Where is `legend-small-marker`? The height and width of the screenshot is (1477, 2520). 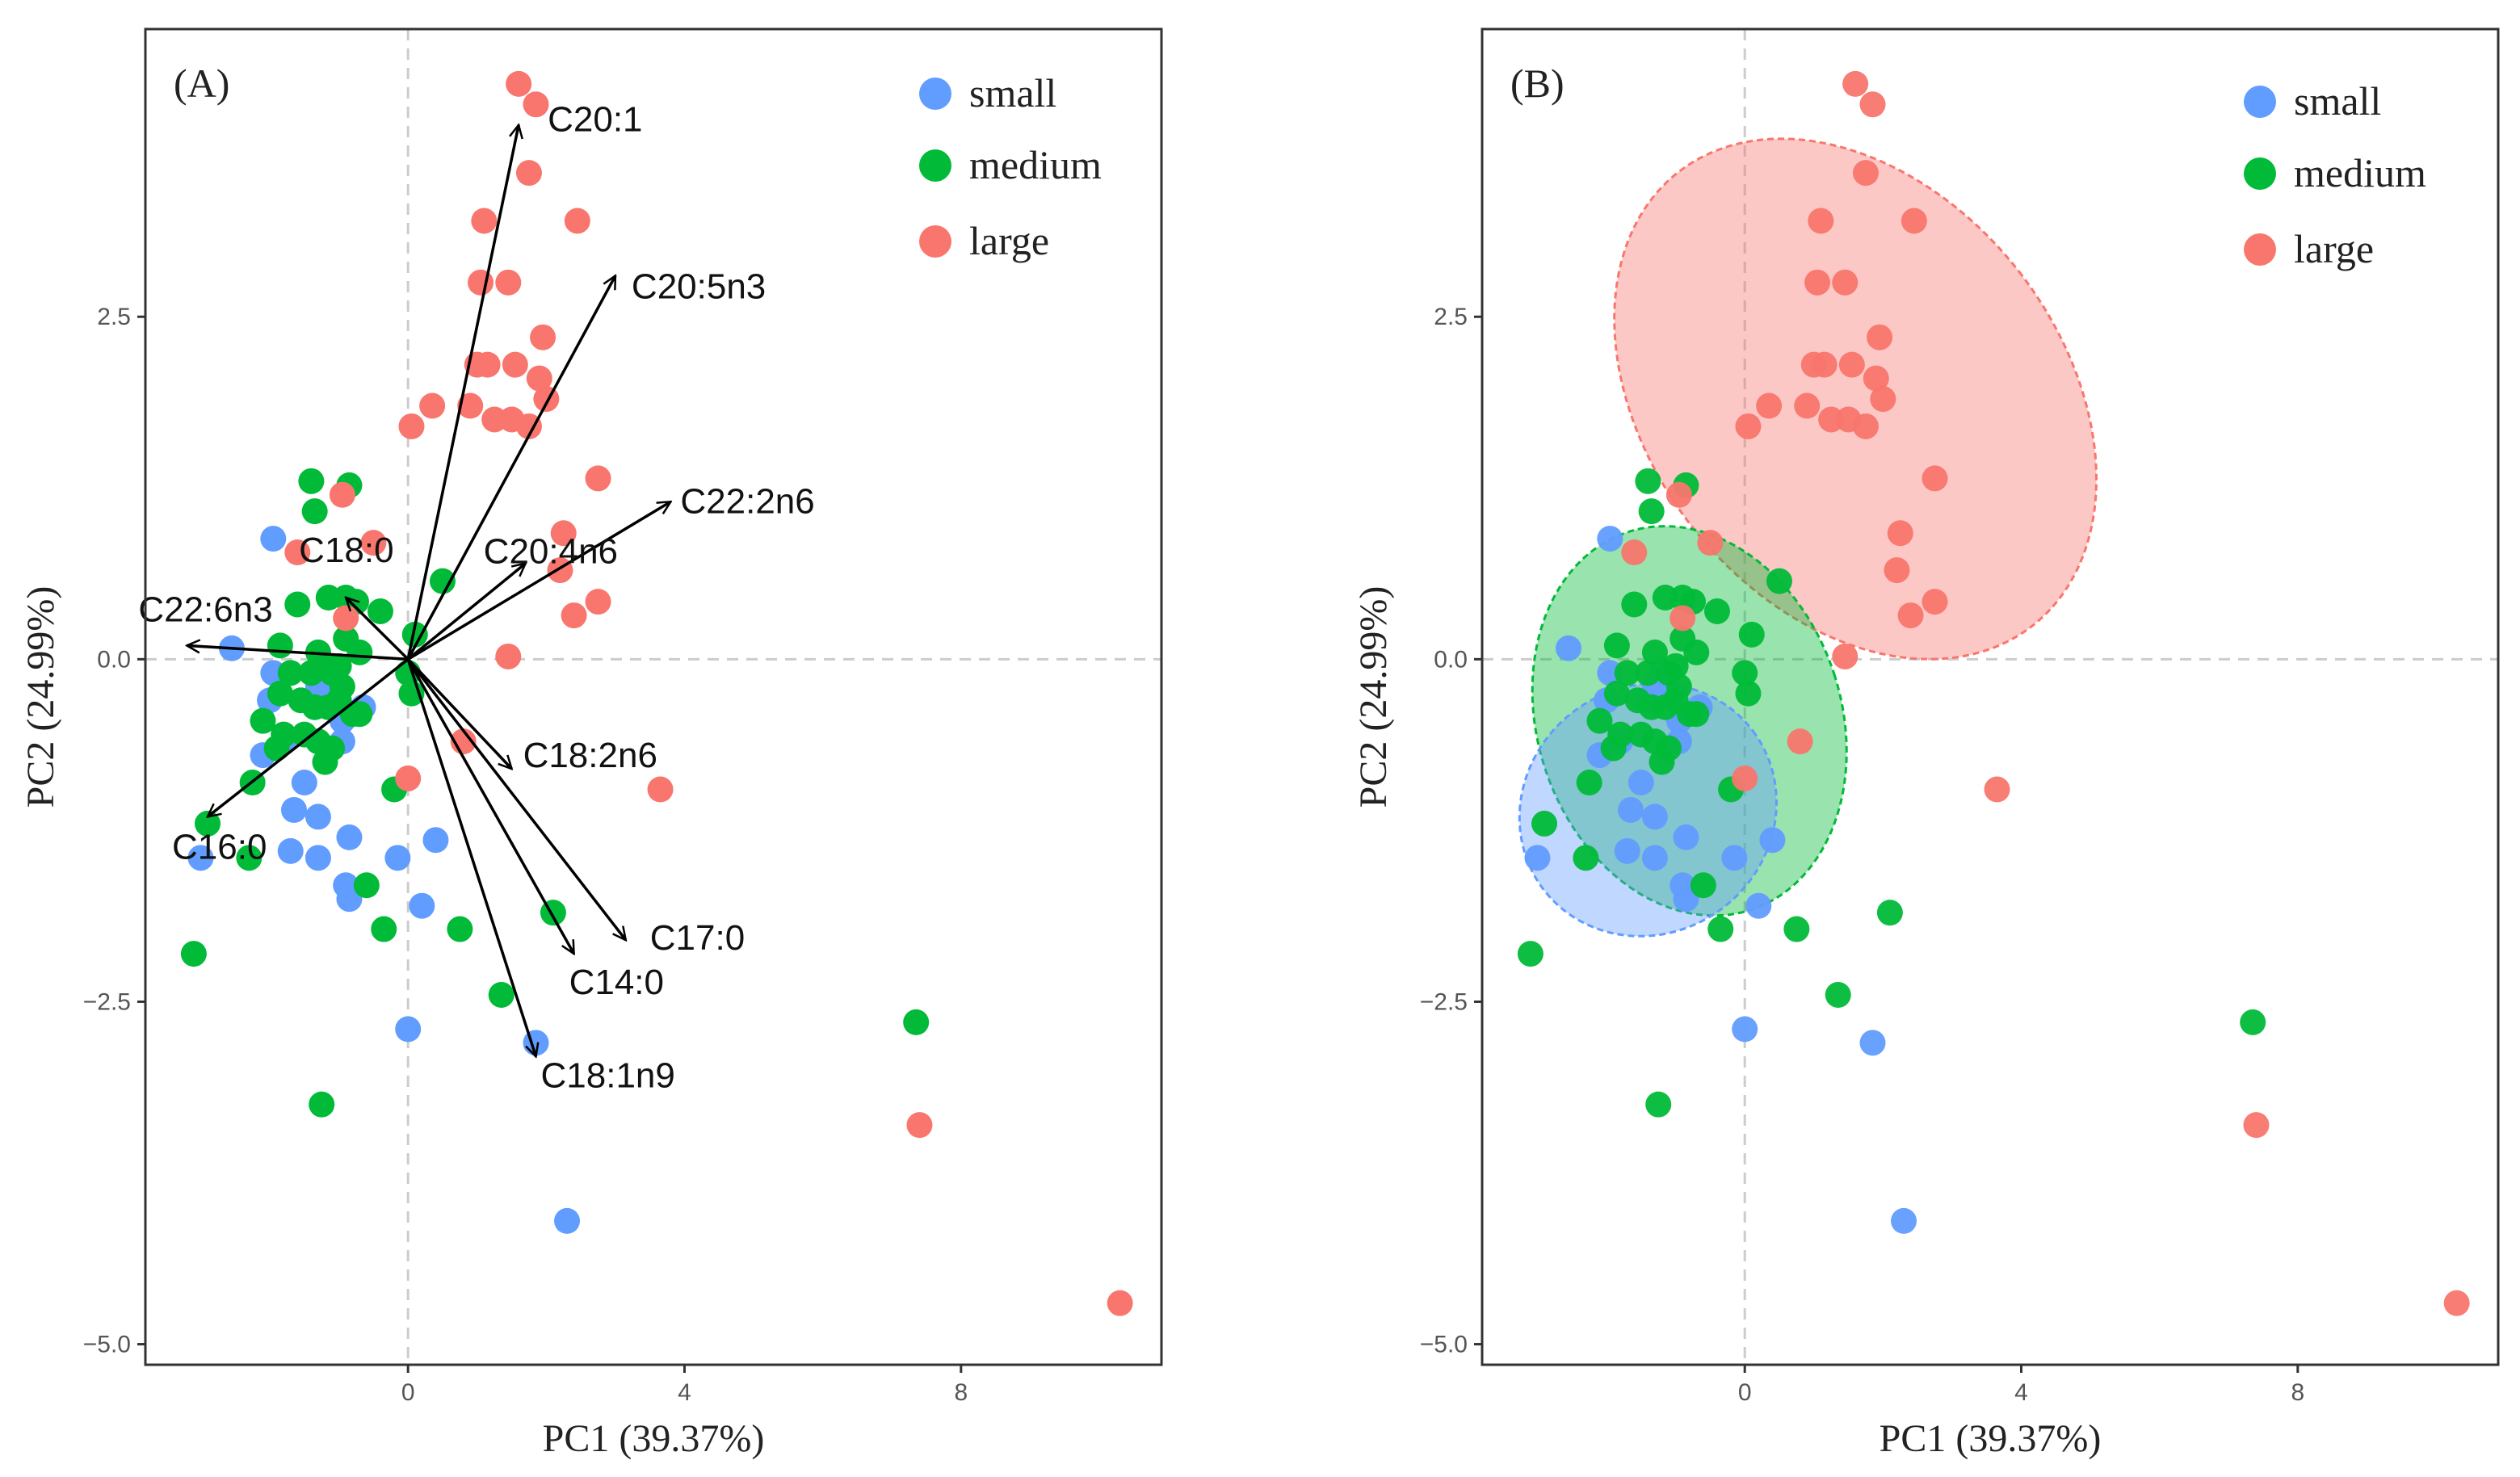
legend-small-marker is located at coordinates (935, 94).